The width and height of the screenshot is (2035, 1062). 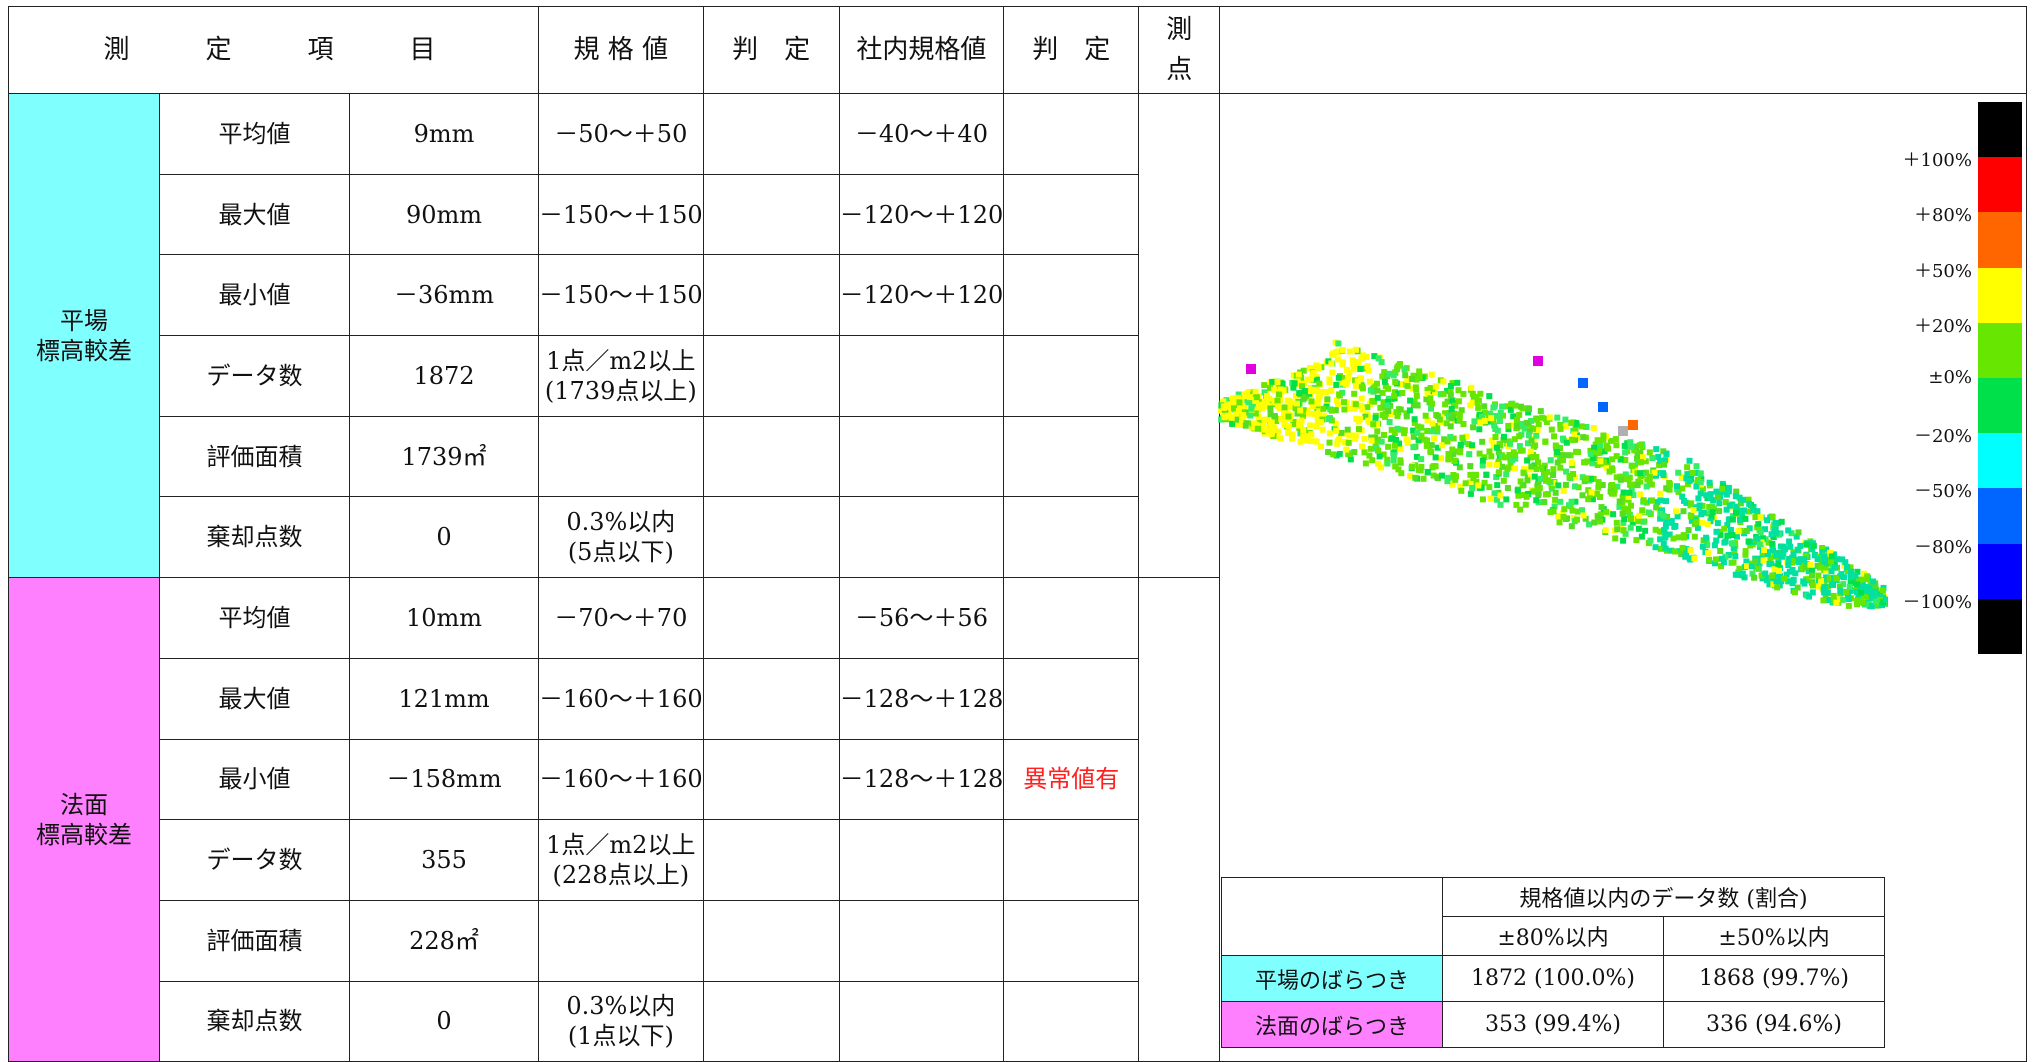 What do you see at coordinates (621, 779) in the screenshot?
I see `spec-value: －160～＋160` at bounding box center [621, 779].